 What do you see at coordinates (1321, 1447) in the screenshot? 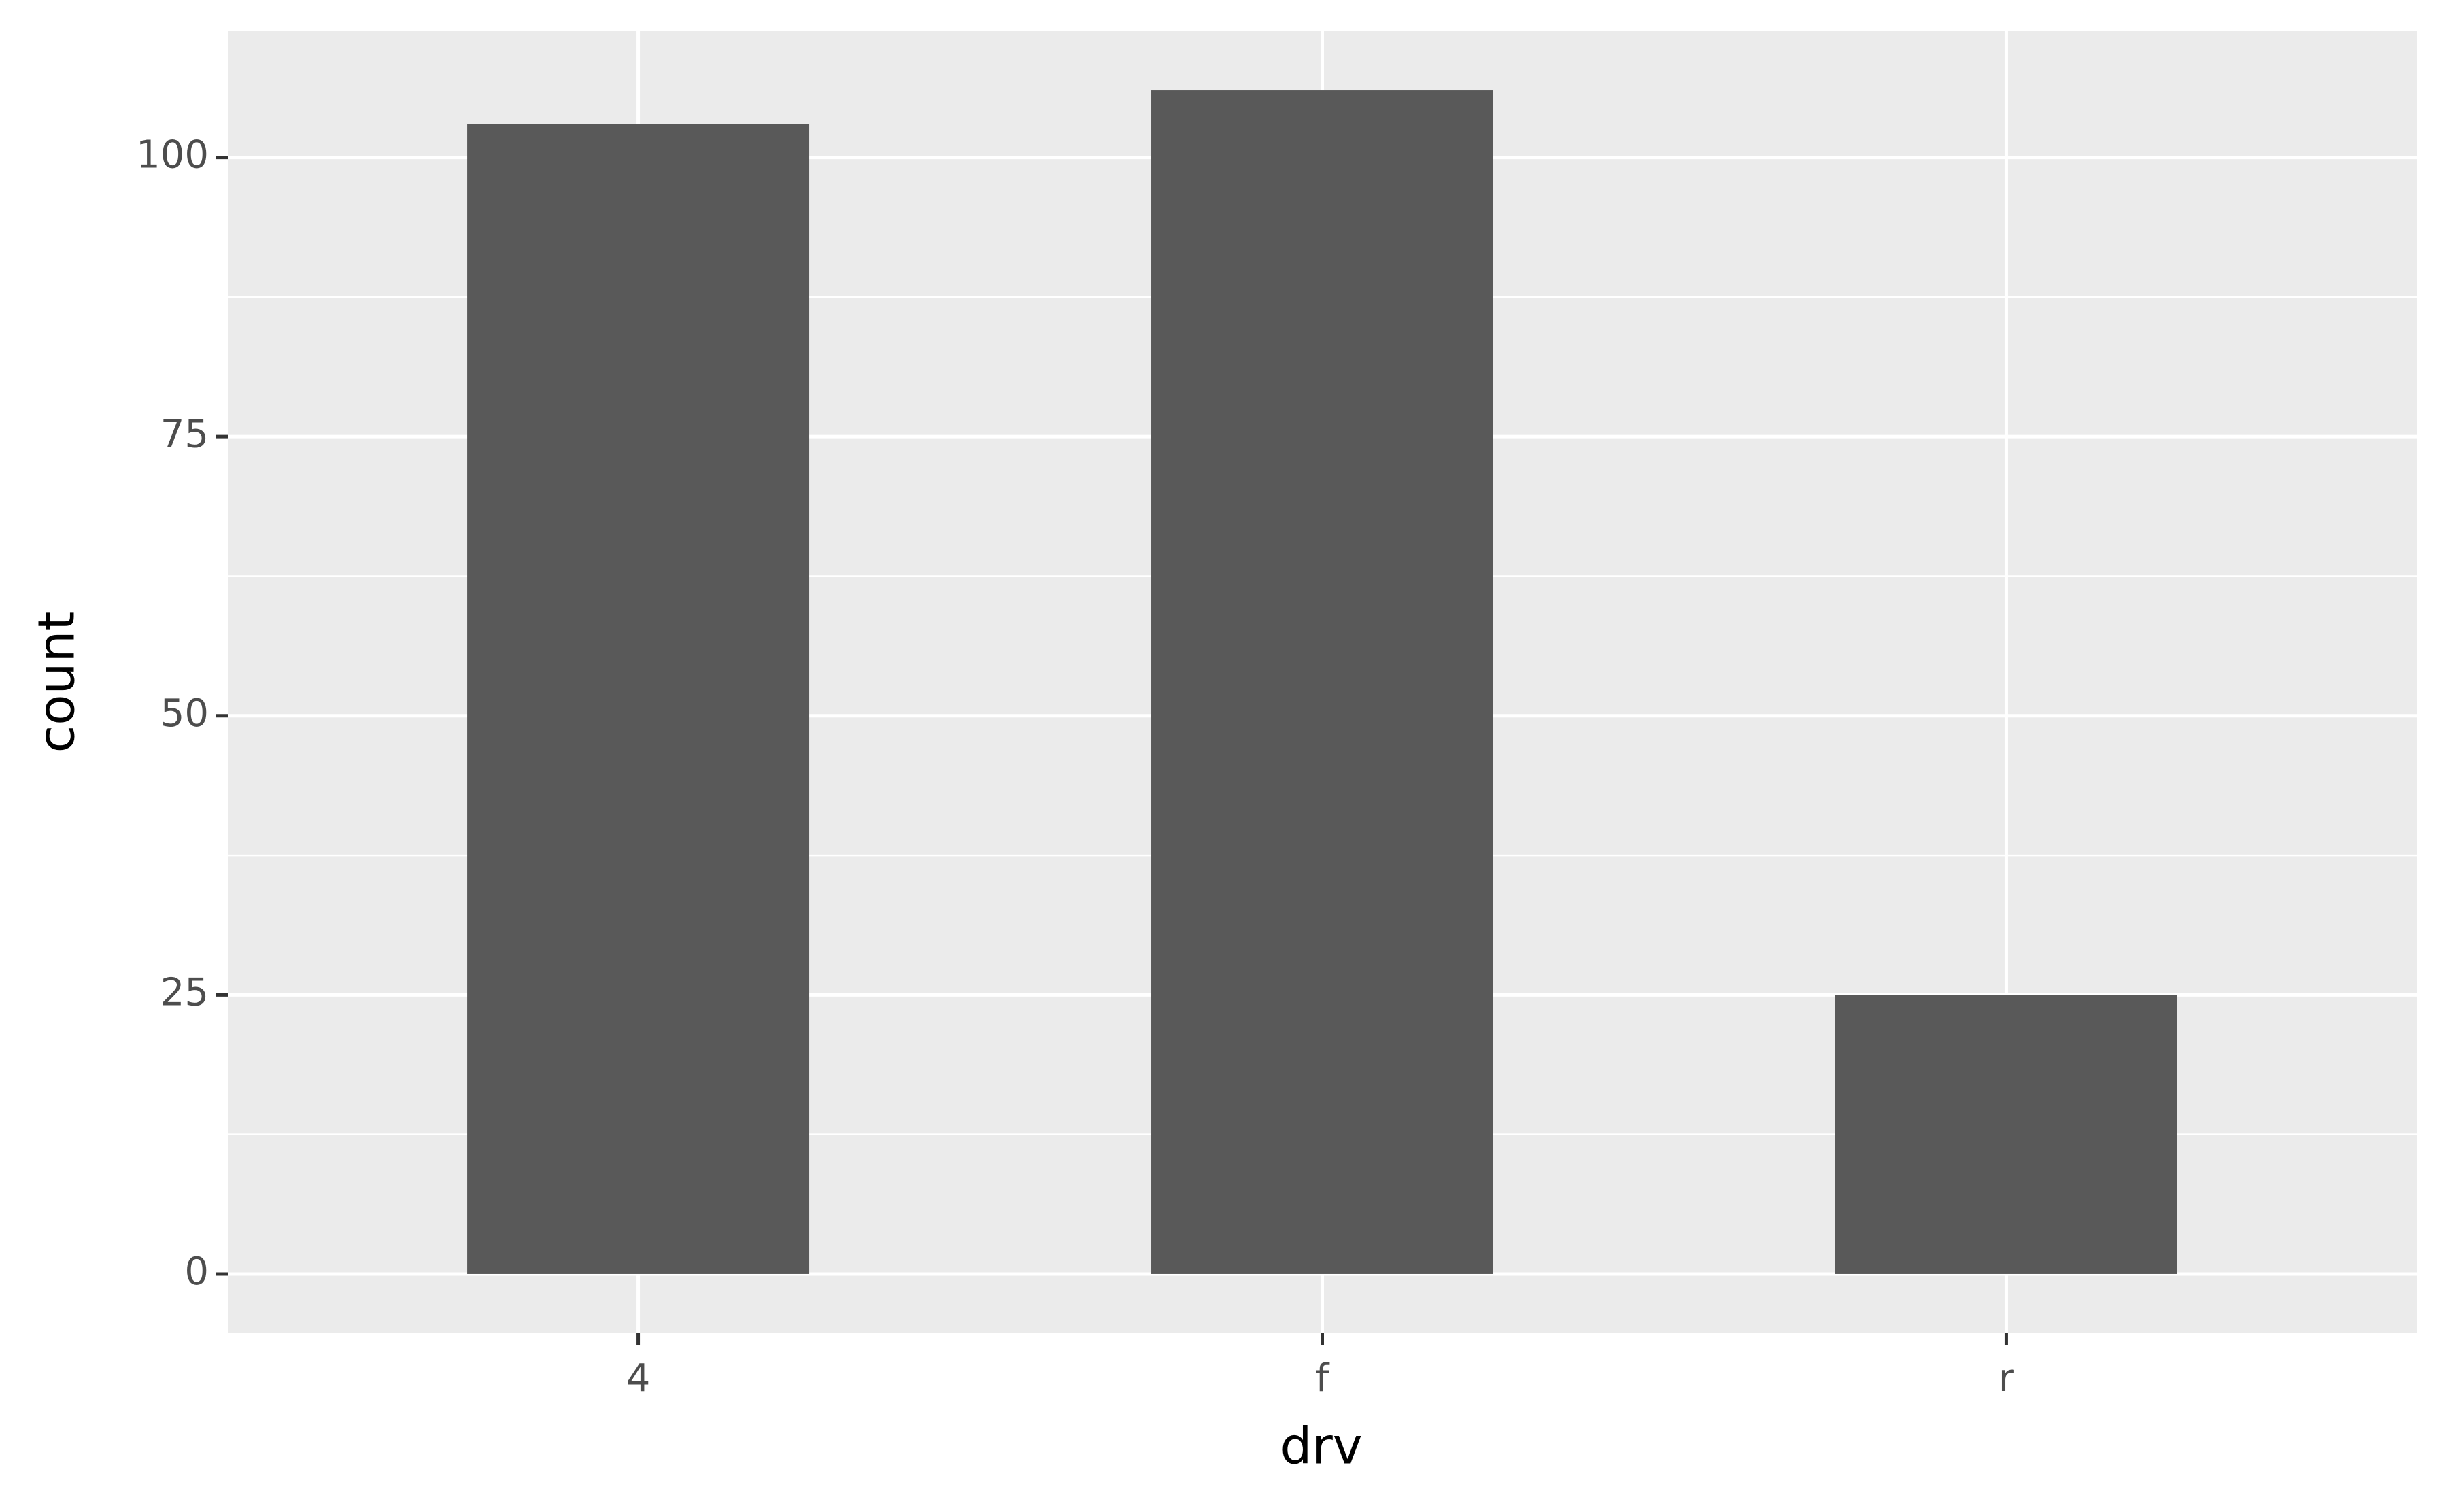
I see `x-axis-title: drv` at bounding box center [1321, 1447].